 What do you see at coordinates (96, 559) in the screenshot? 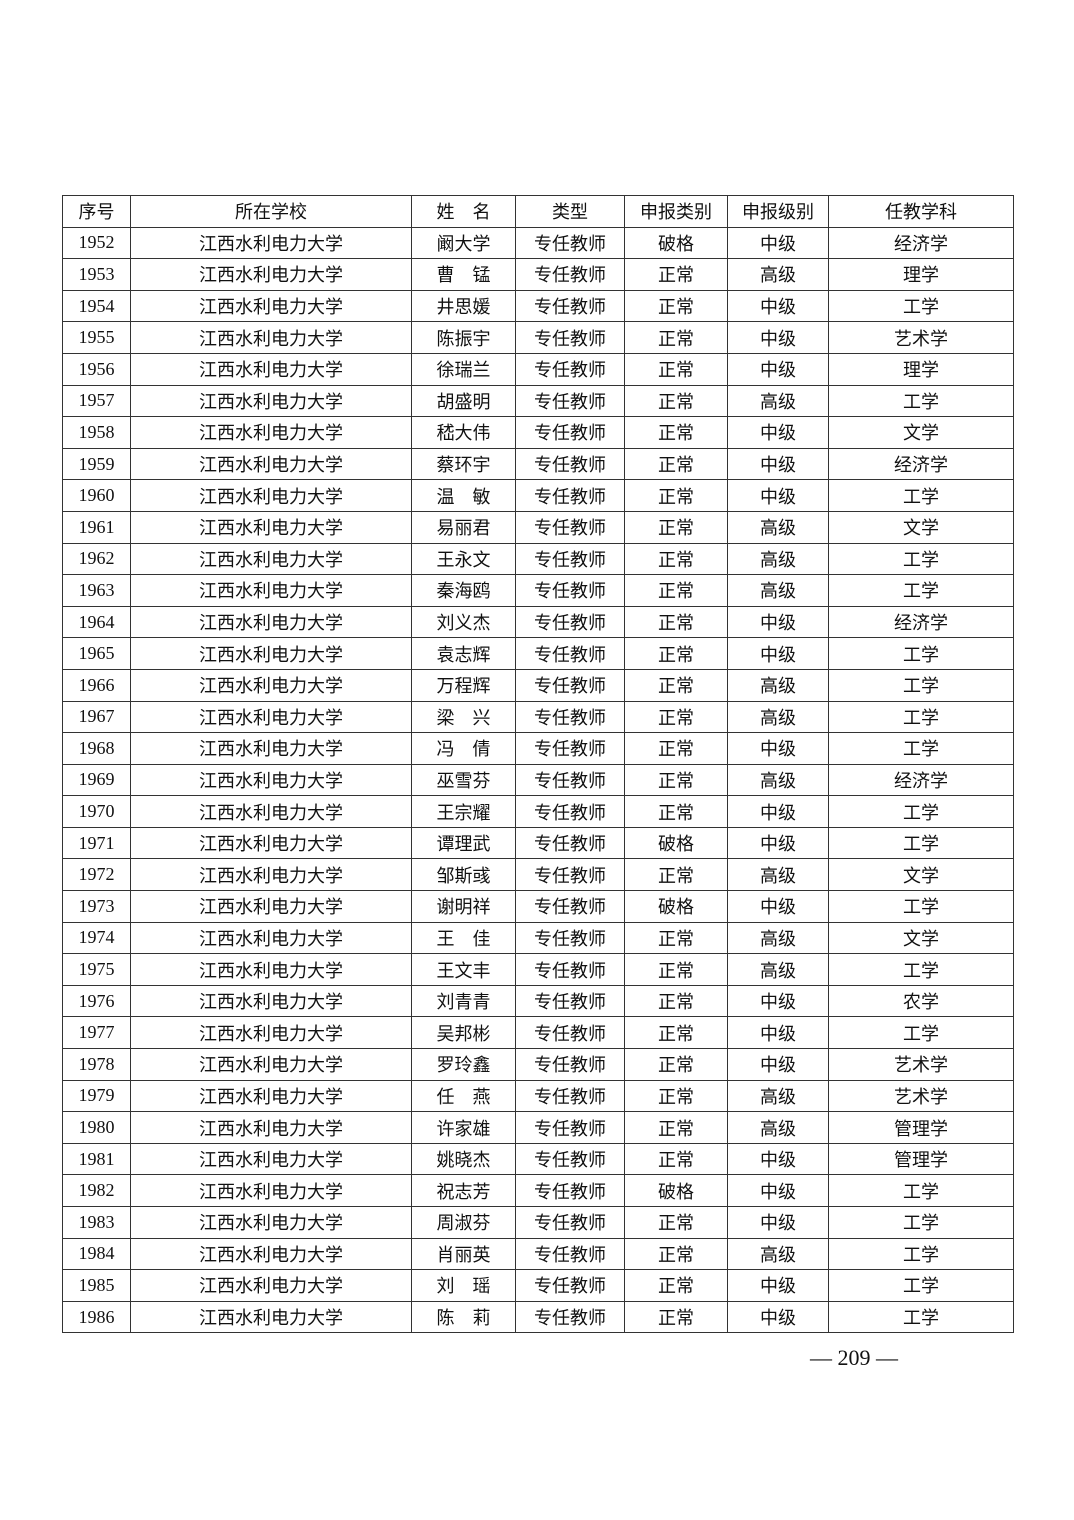
I see `cell-seq: 1962` at bounding box center [96, 559].